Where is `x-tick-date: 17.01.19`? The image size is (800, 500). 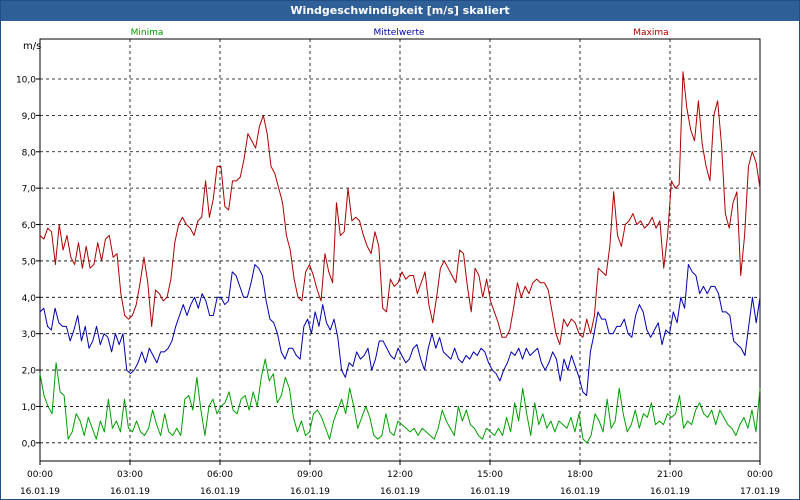
x-tick-date: 17.01.19 is located at coordinates (760, 492).